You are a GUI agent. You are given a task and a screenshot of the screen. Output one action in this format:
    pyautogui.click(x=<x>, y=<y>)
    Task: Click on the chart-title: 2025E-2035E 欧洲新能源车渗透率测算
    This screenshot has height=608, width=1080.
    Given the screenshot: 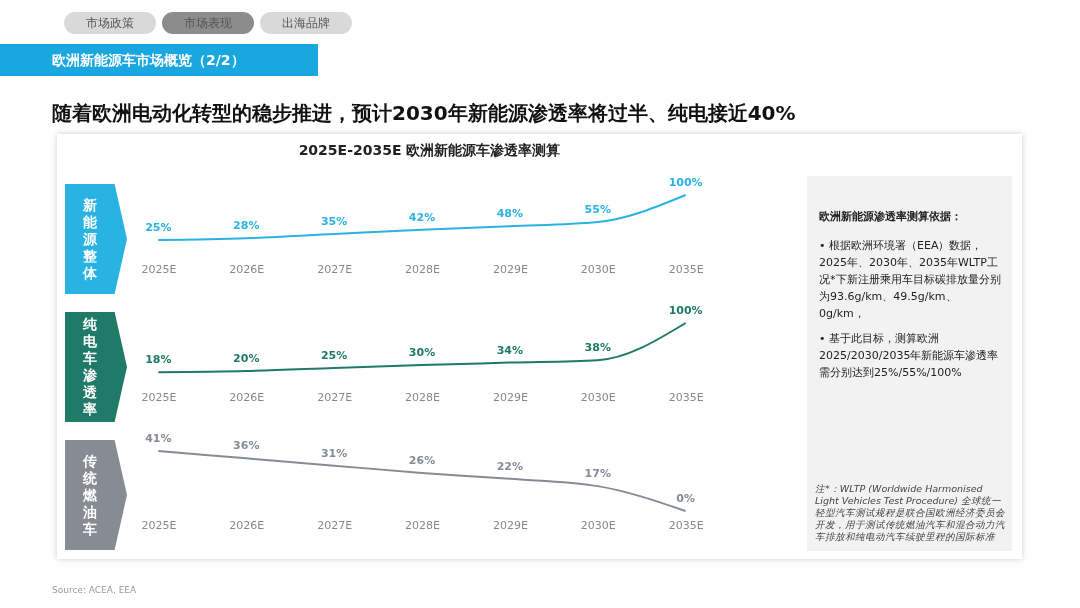 What is the action you would take?
    pyautogui.click(x=429, y=151)
    